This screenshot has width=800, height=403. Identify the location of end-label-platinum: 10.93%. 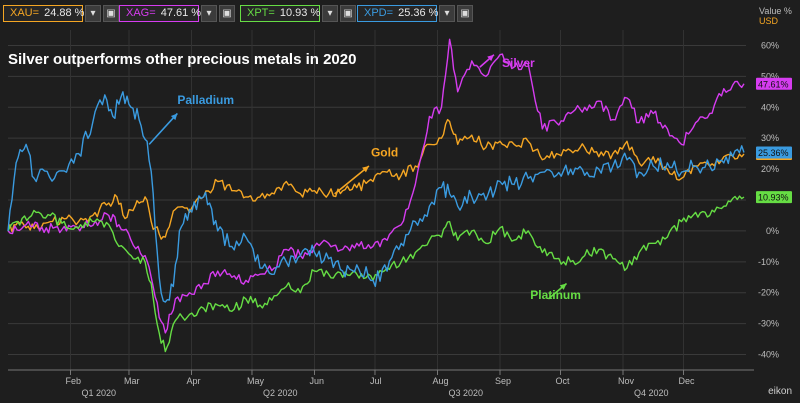
(773, 198).